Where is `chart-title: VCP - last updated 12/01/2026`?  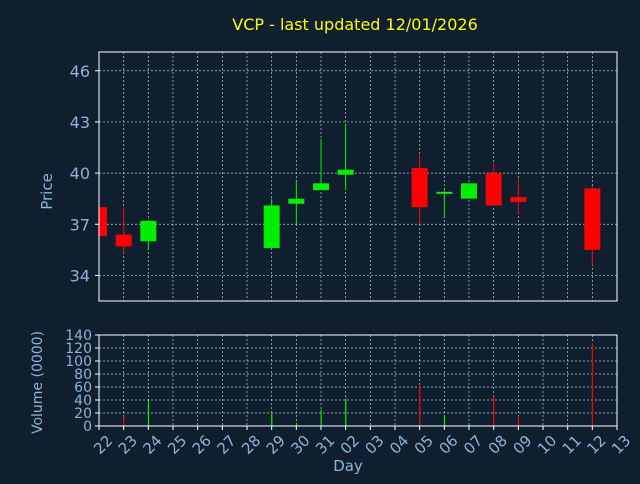 chart-title: VCP - last updated 12/01/2026 is located at coordinates (355, 24).